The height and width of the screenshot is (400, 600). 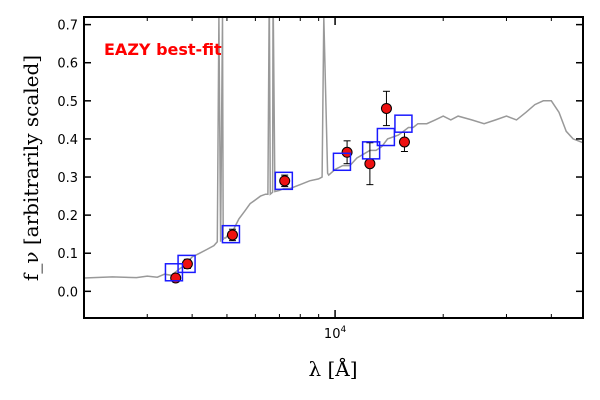 I want to click on y-tick-label: 0.6, so click(x=67, y=64).